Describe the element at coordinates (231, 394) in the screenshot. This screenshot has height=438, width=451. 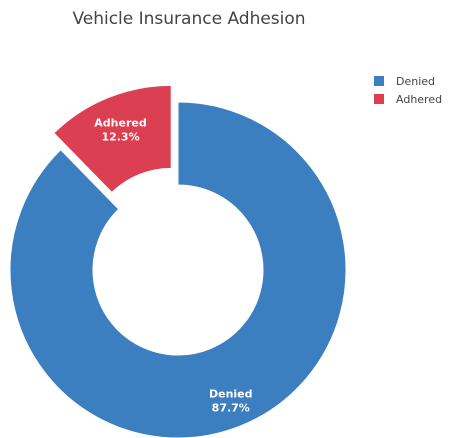
I see `slice-label-denied: Denied` at that location.